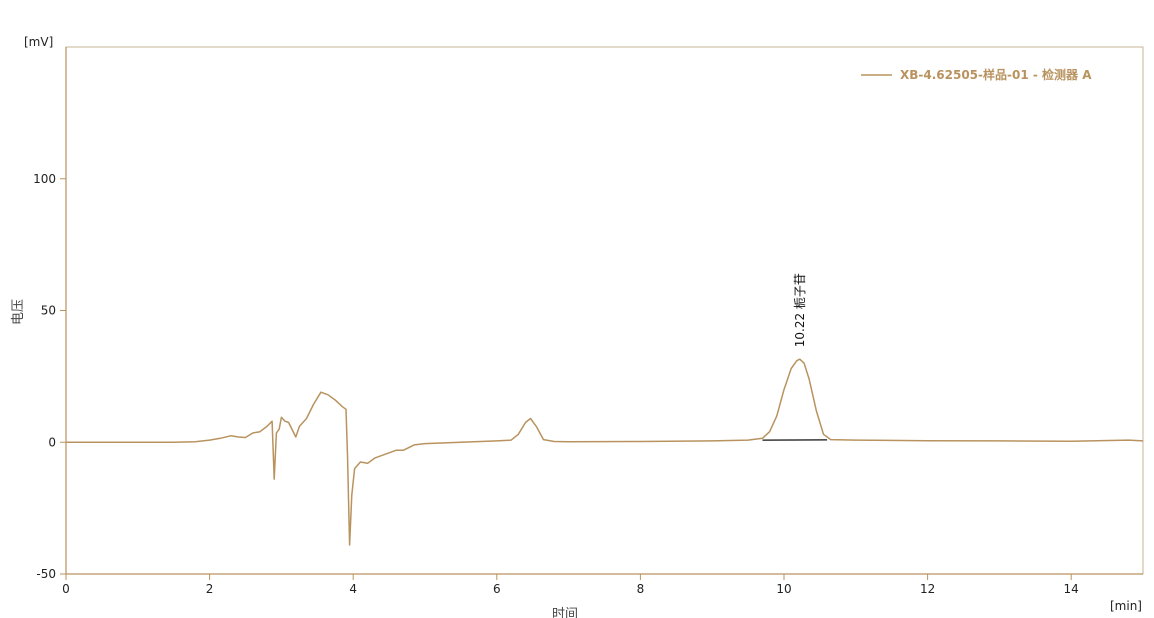 This screenshot has width=1154, height=618. What do you see at coordinates (48, 311) in the screenshot?
I see `y-tick-label: 50` at bounding box center [48, 311].